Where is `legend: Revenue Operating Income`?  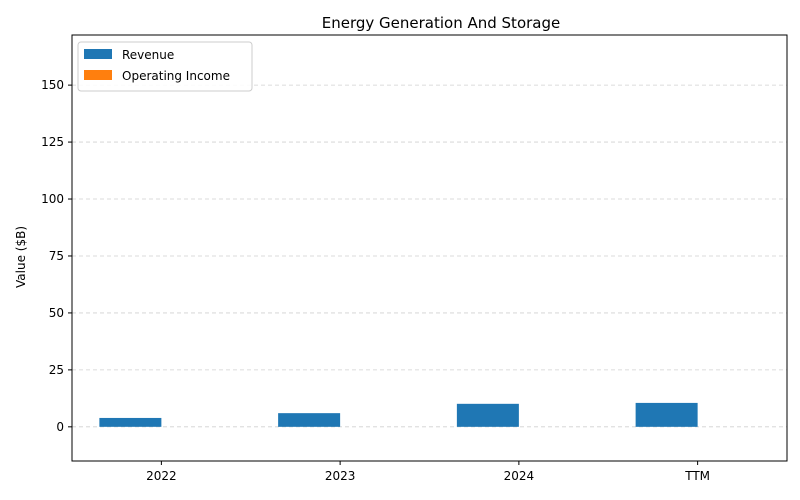
legend: Revenue Operating Income is located at coordinates (165, 66).